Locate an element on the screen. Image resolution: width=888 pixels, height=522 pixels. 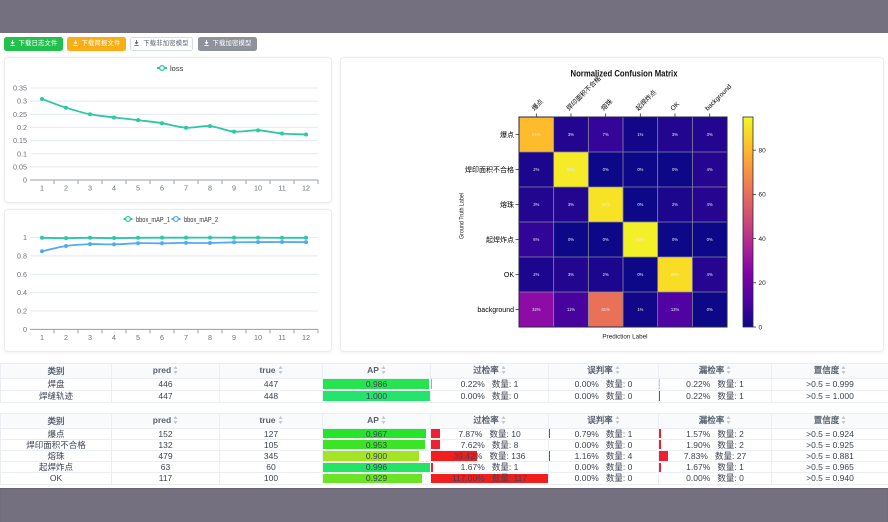
svg-text: 7% is located at coordinates (606, 134).